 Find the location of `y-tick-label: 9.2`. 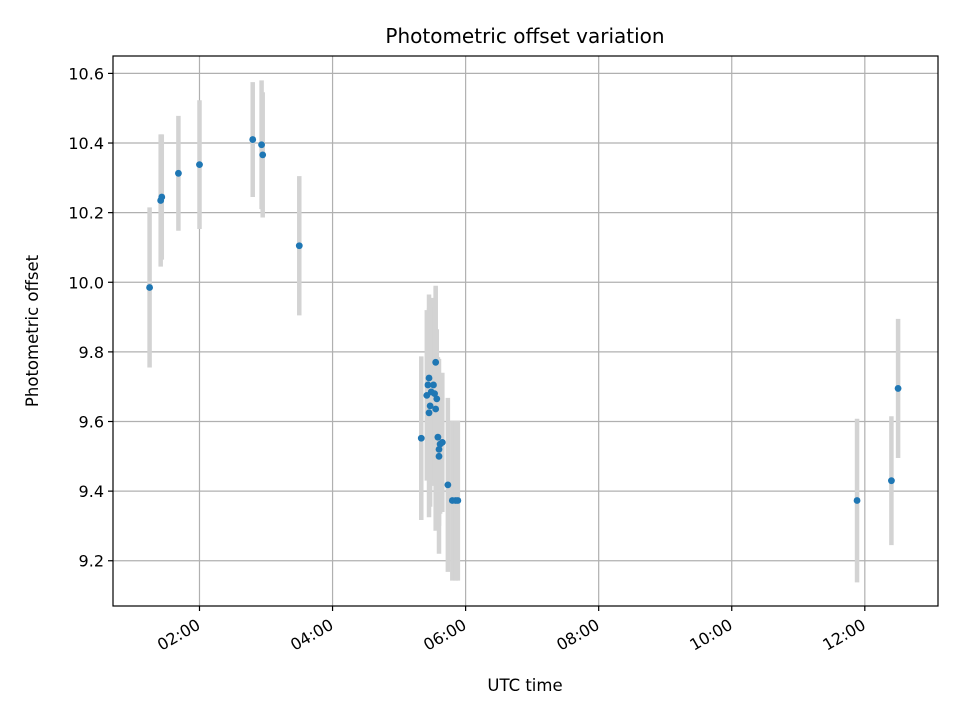

y-tick-label: 9.2 is located at coordinates (91, 561).